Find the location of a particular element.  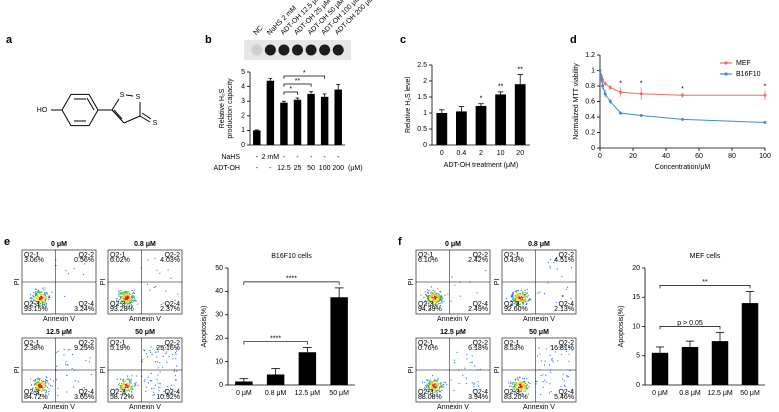

quadrant-name: Q2-4 is located at coordinates (480, 392).